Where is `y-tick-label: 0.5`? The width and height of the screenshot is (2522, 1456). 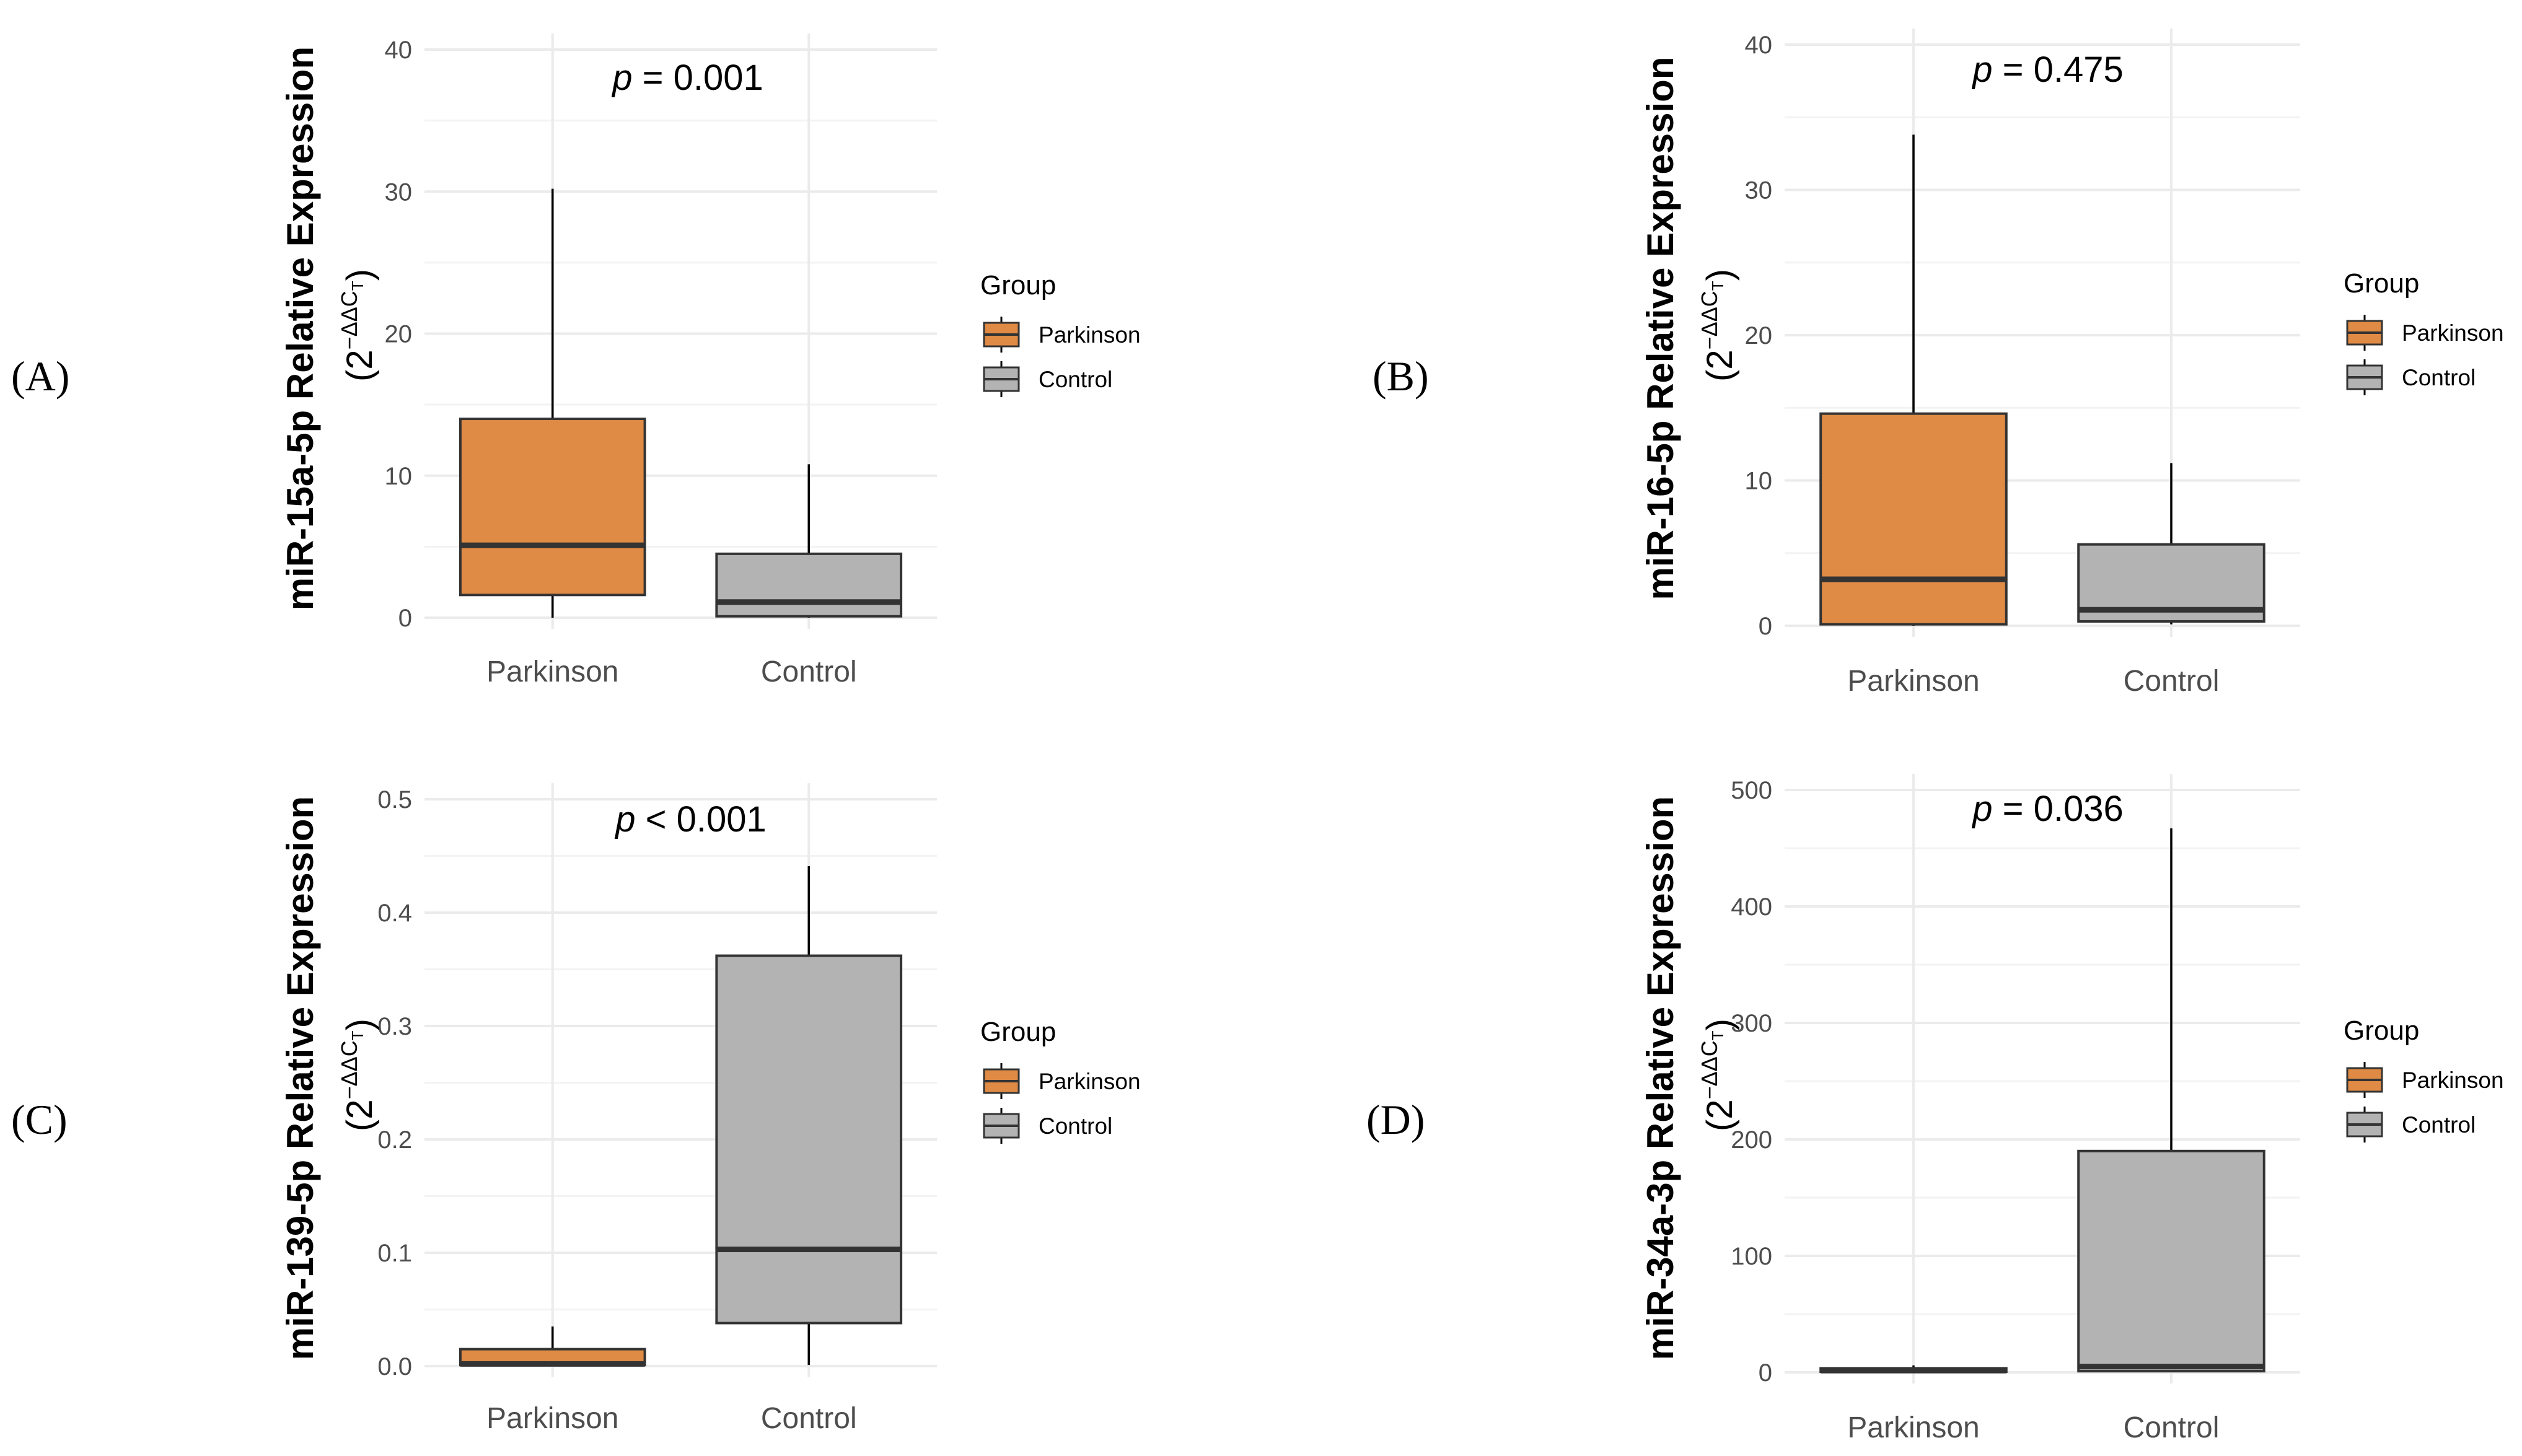
y-tick-label: 0.5 is located at coordinates (395, 800).